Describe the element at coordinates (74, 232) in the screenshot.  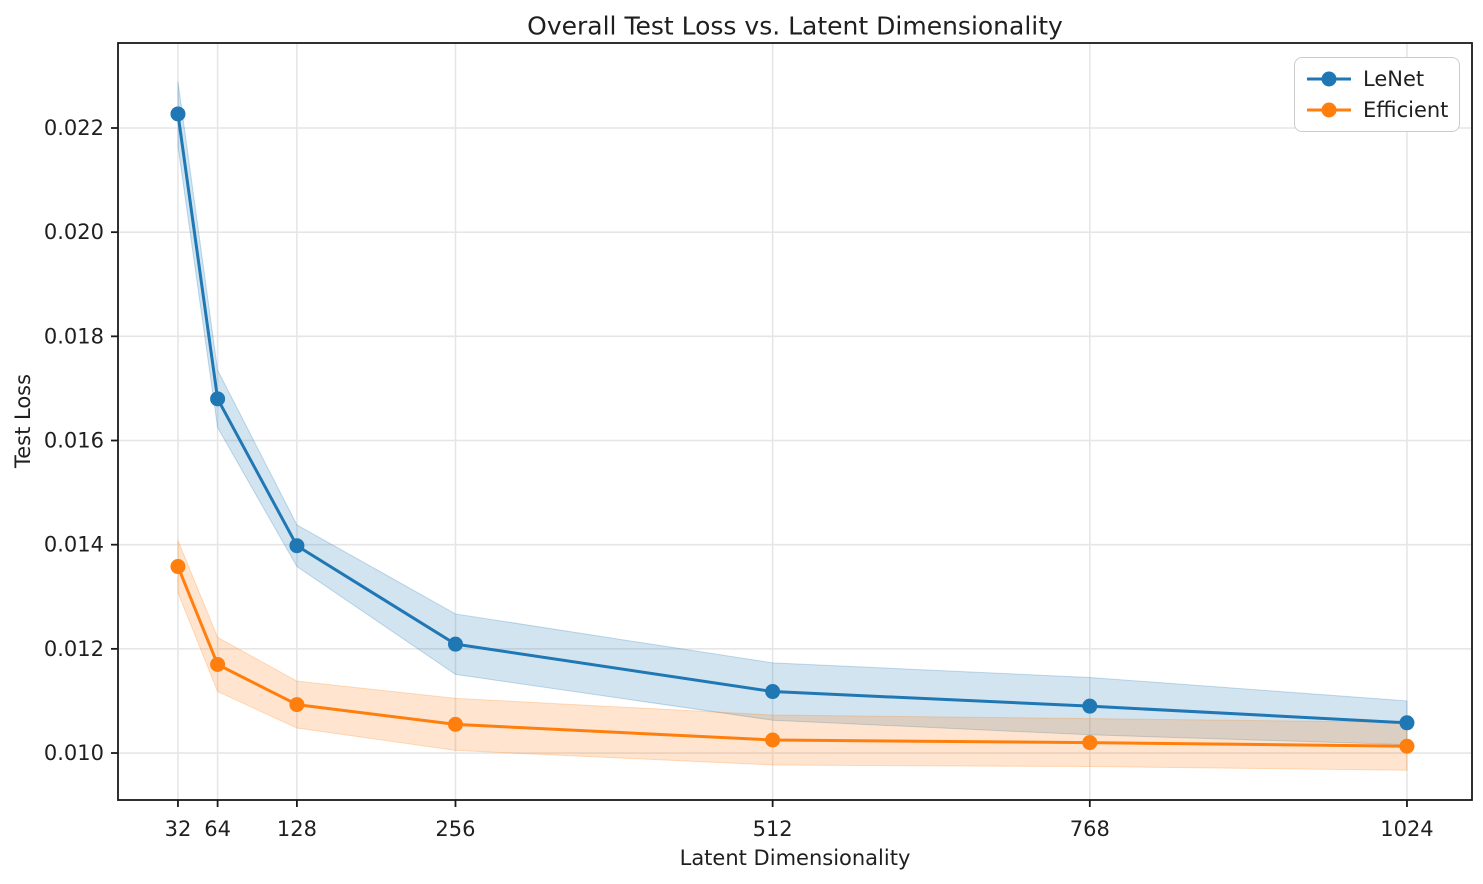
I see `y-tick-label: 0.020` at that location.